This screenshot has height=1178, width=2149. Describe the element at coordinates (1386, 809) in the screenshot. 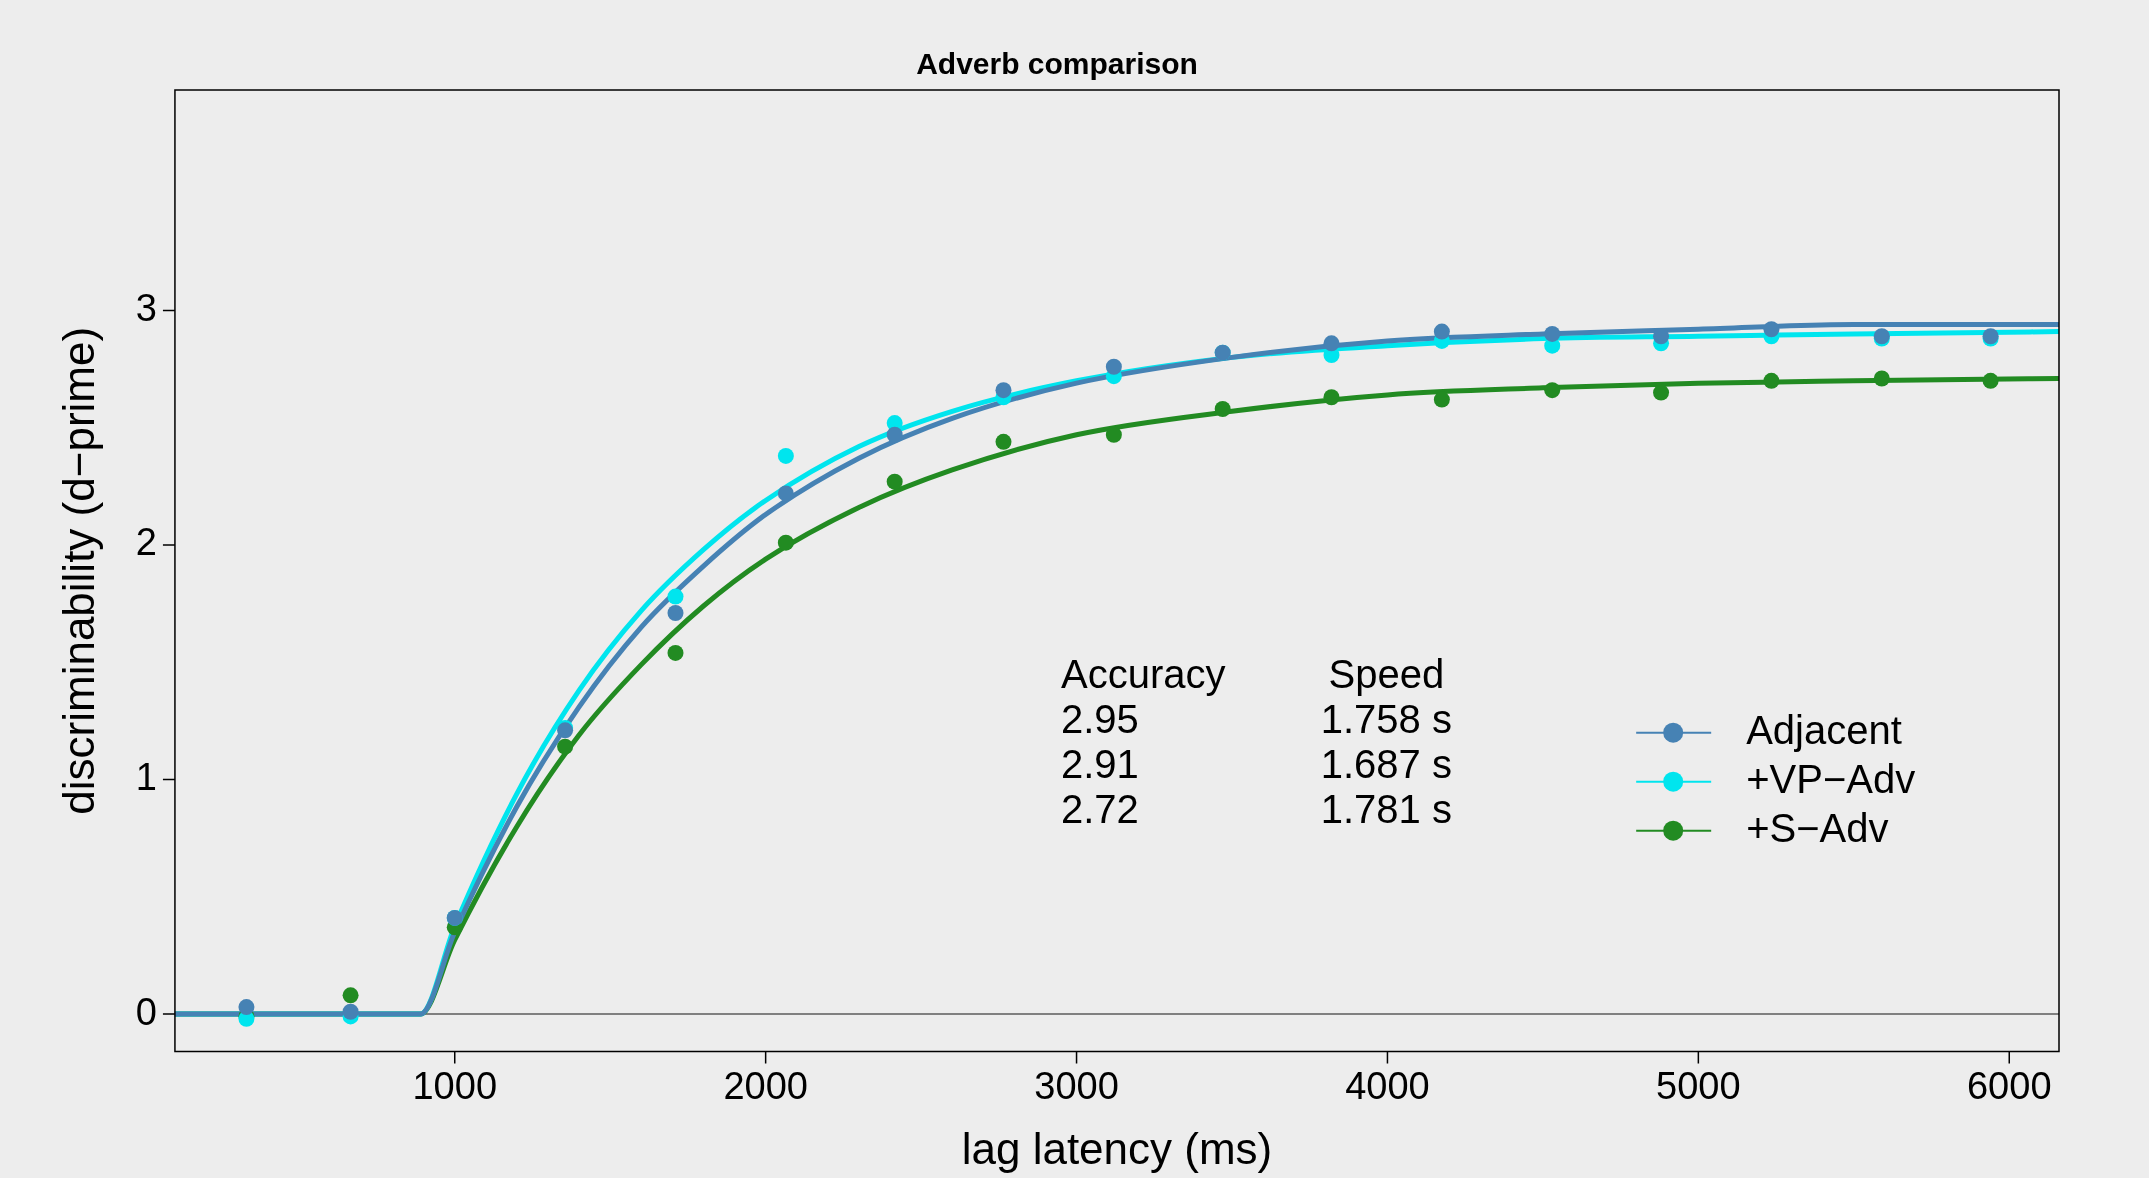

I see `annotation: 1.781 s` at that location.